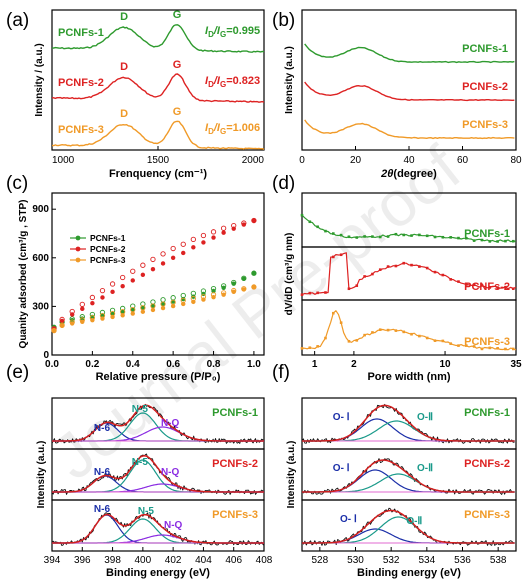 The height and width of the screenshot is (585, 529). I want to click on panel-e-xtick-label: 402, so click(173, 560).